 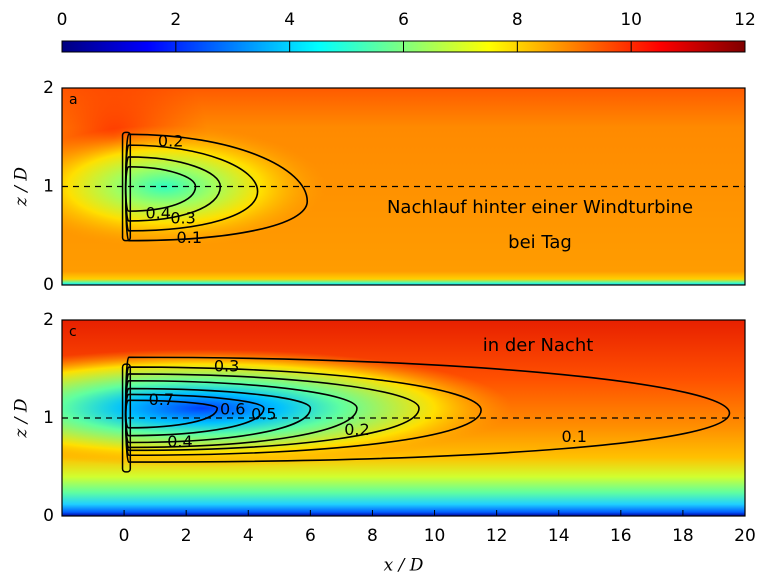 What do you see at coordinates (540, 207) in the screenshot?
I see `annotation: Nachlauf hinter einer Windturbine` at bounding box center [540, 207].